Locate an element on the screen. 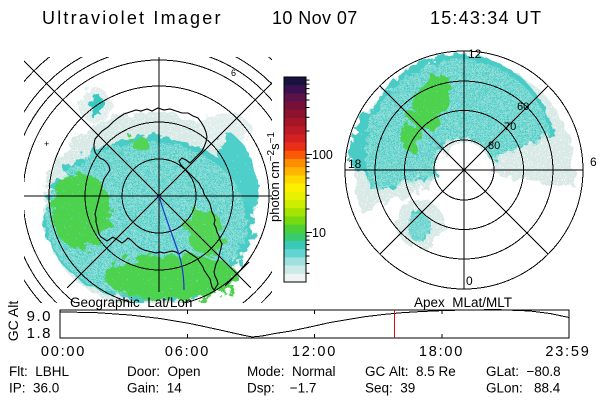  svg-text: Gain: 14 is located at coordinates (154, 388).